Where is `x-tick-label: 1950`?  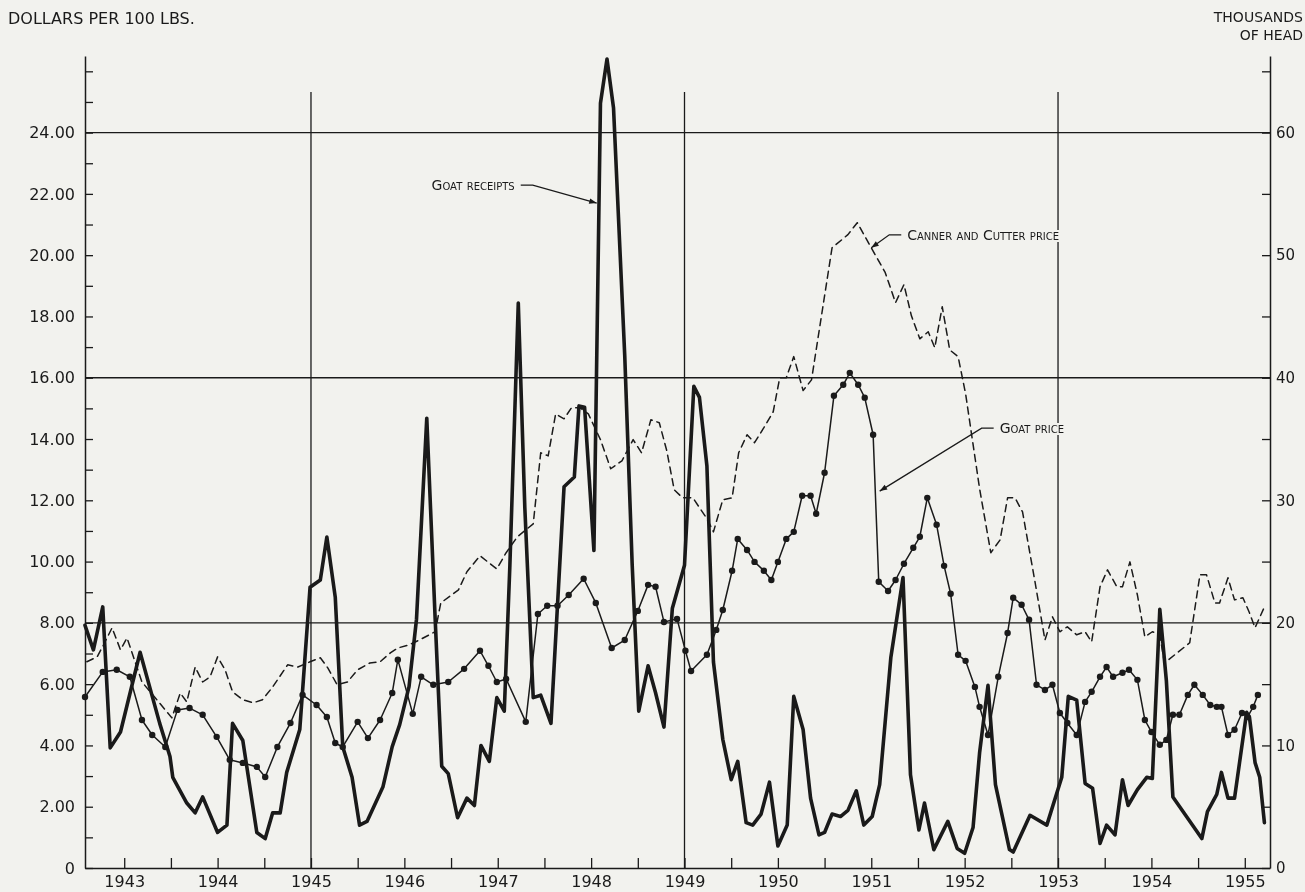 x-tick-label: 1950 is located at coordinates (778, 882).